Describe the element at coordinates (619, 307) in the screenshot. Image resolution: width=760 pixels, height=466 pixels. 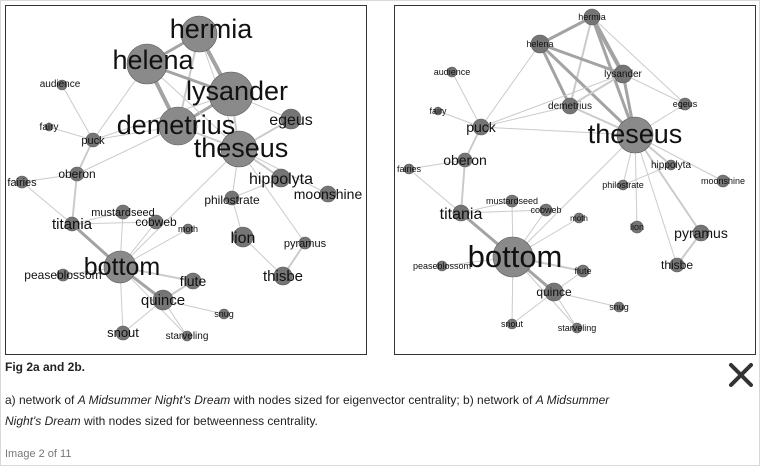
I see `network-b-node-snug` at that location.